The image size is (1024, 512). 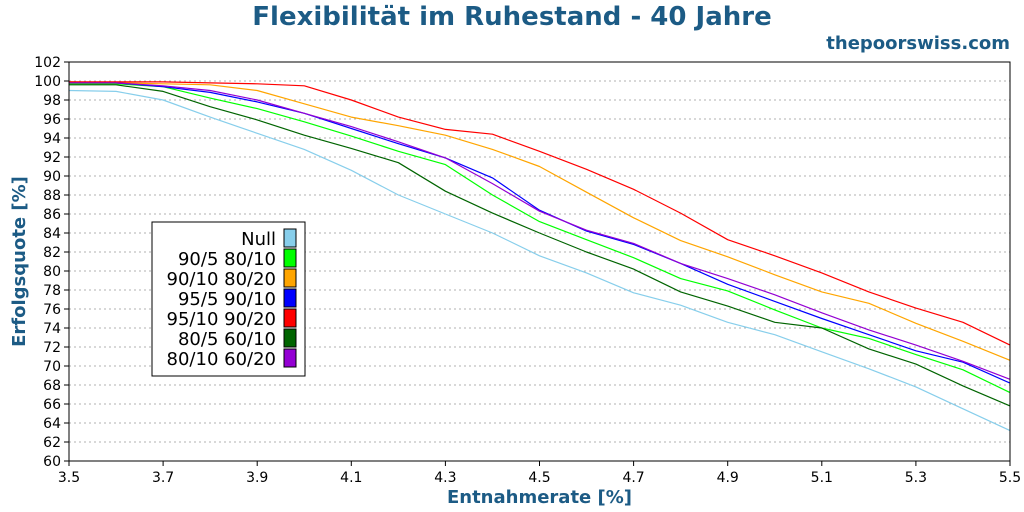 What do you see at coordinates (52, 272) in the screenshot?
I see `y-tick-label: 80` at bounding box center [52, 272].